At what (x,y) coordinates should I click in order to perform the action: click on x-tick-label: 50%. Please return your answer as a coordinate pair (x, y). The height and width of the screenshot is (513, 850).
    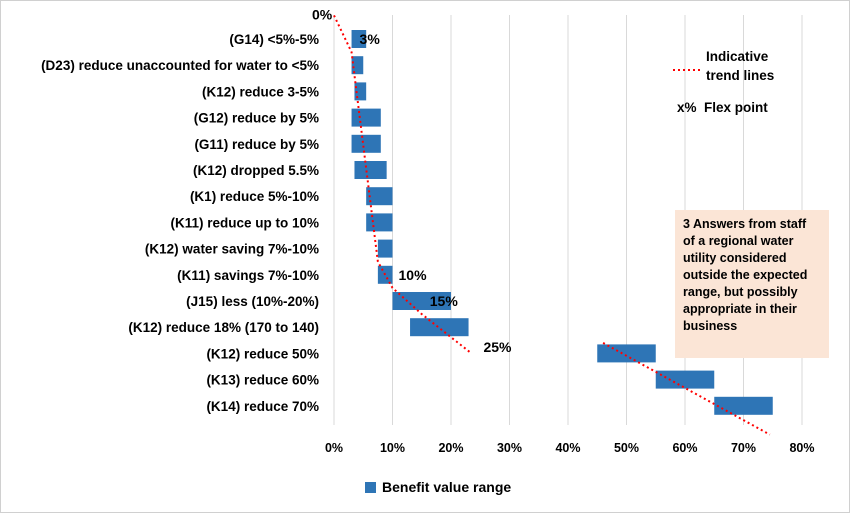
    Looking at the image, I should click on (626, 448).